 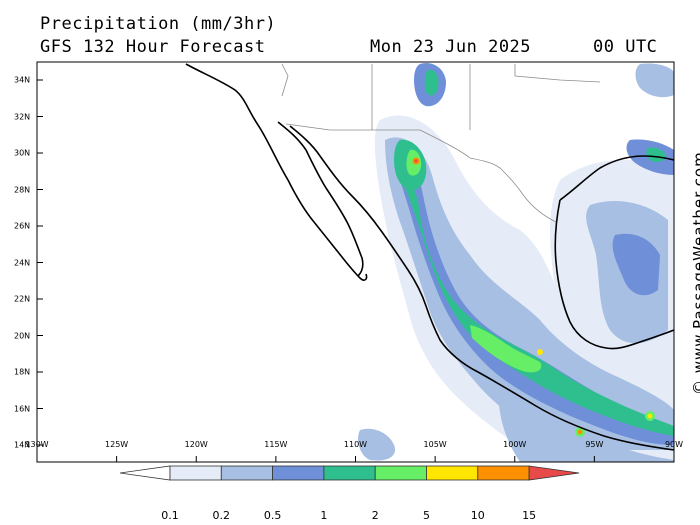 What do you see at coordinates (477, 515) in the screenshot?
I see `colorbar-label: 10` at bounding box center [477, 515].